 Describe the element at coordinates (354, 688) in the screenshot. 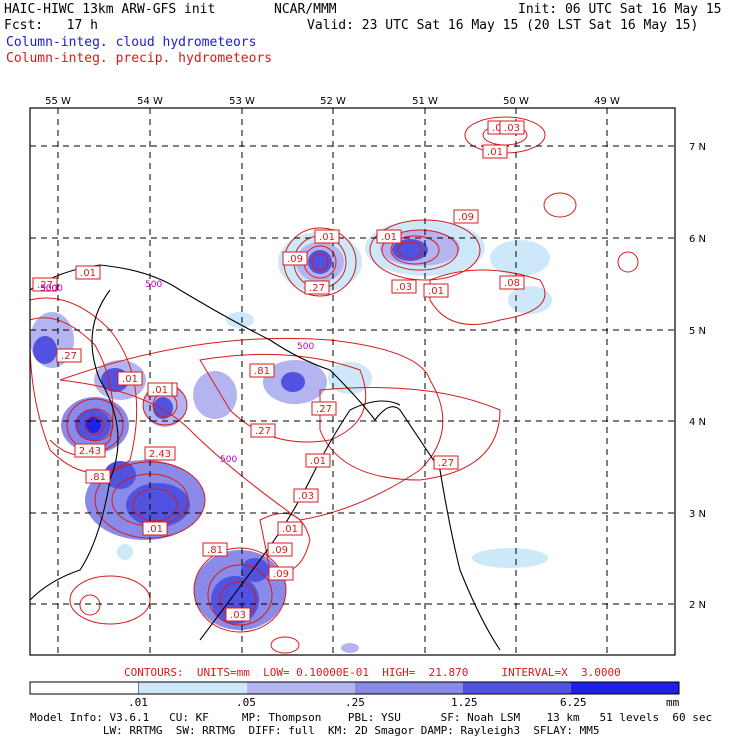

I see `colorbar` at that location.